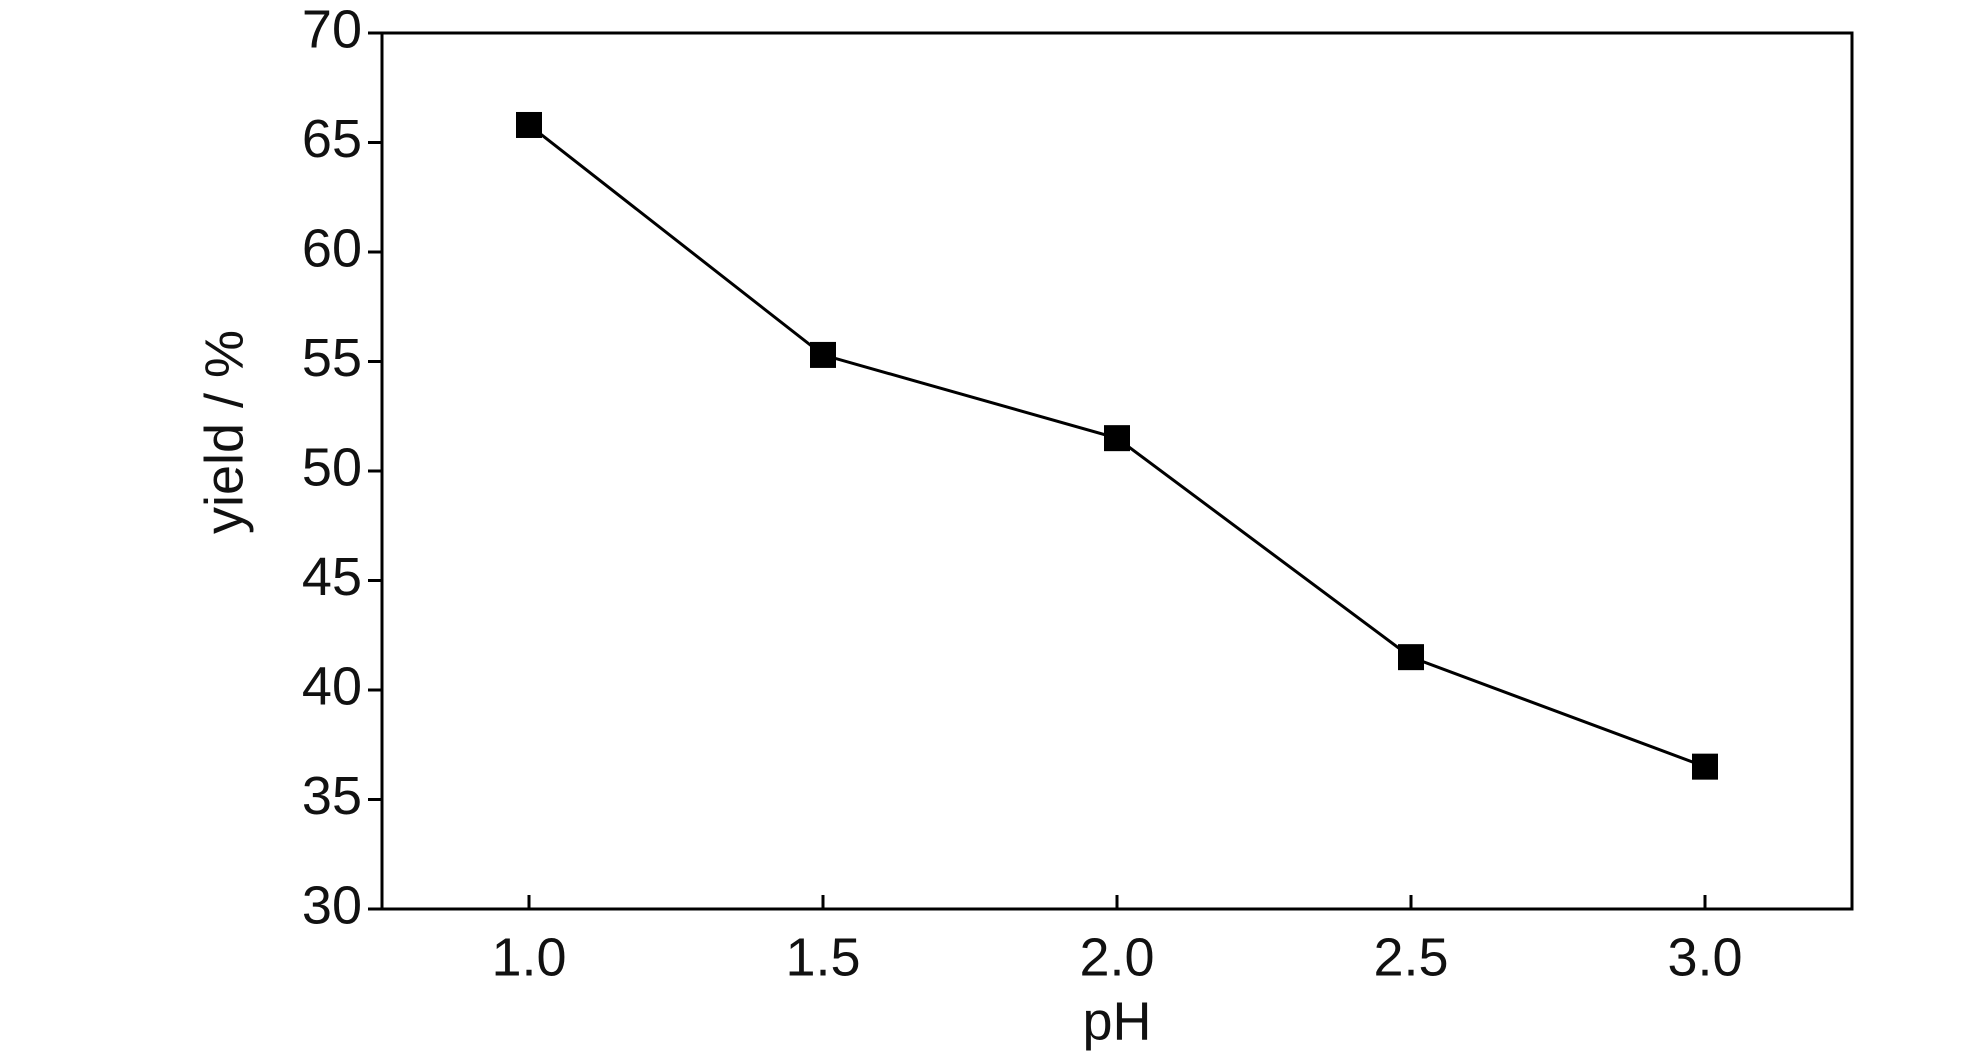  I want to click on x-tick-label: 1.0, so click(528, 957).